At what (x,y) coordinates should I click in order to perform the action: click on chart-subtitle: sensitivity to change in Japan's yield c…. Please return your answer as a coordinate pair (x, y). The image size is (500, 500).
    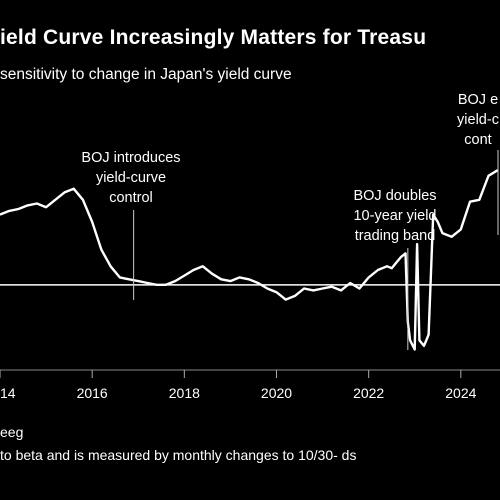
    Looking at the image, I should click on (146, 74).